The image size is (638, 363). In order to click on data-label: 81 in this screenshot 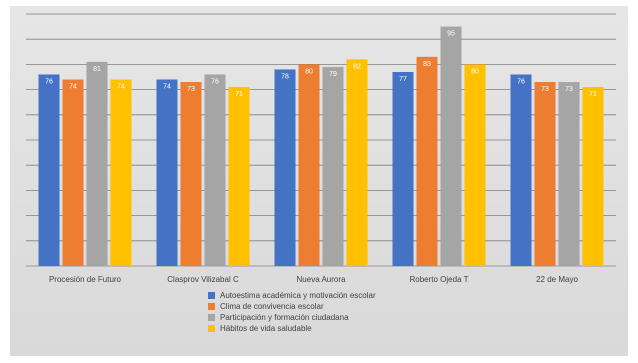, I will do `click(97, 69)`.